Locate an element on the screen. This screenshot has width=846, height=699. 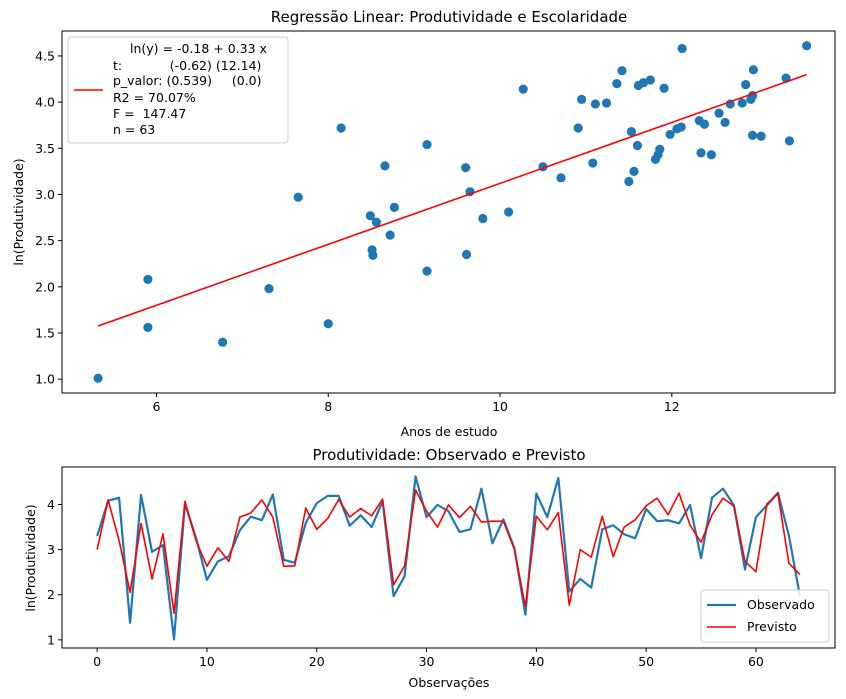
legend-line: n = 63 is located at coordinates (134, 129).